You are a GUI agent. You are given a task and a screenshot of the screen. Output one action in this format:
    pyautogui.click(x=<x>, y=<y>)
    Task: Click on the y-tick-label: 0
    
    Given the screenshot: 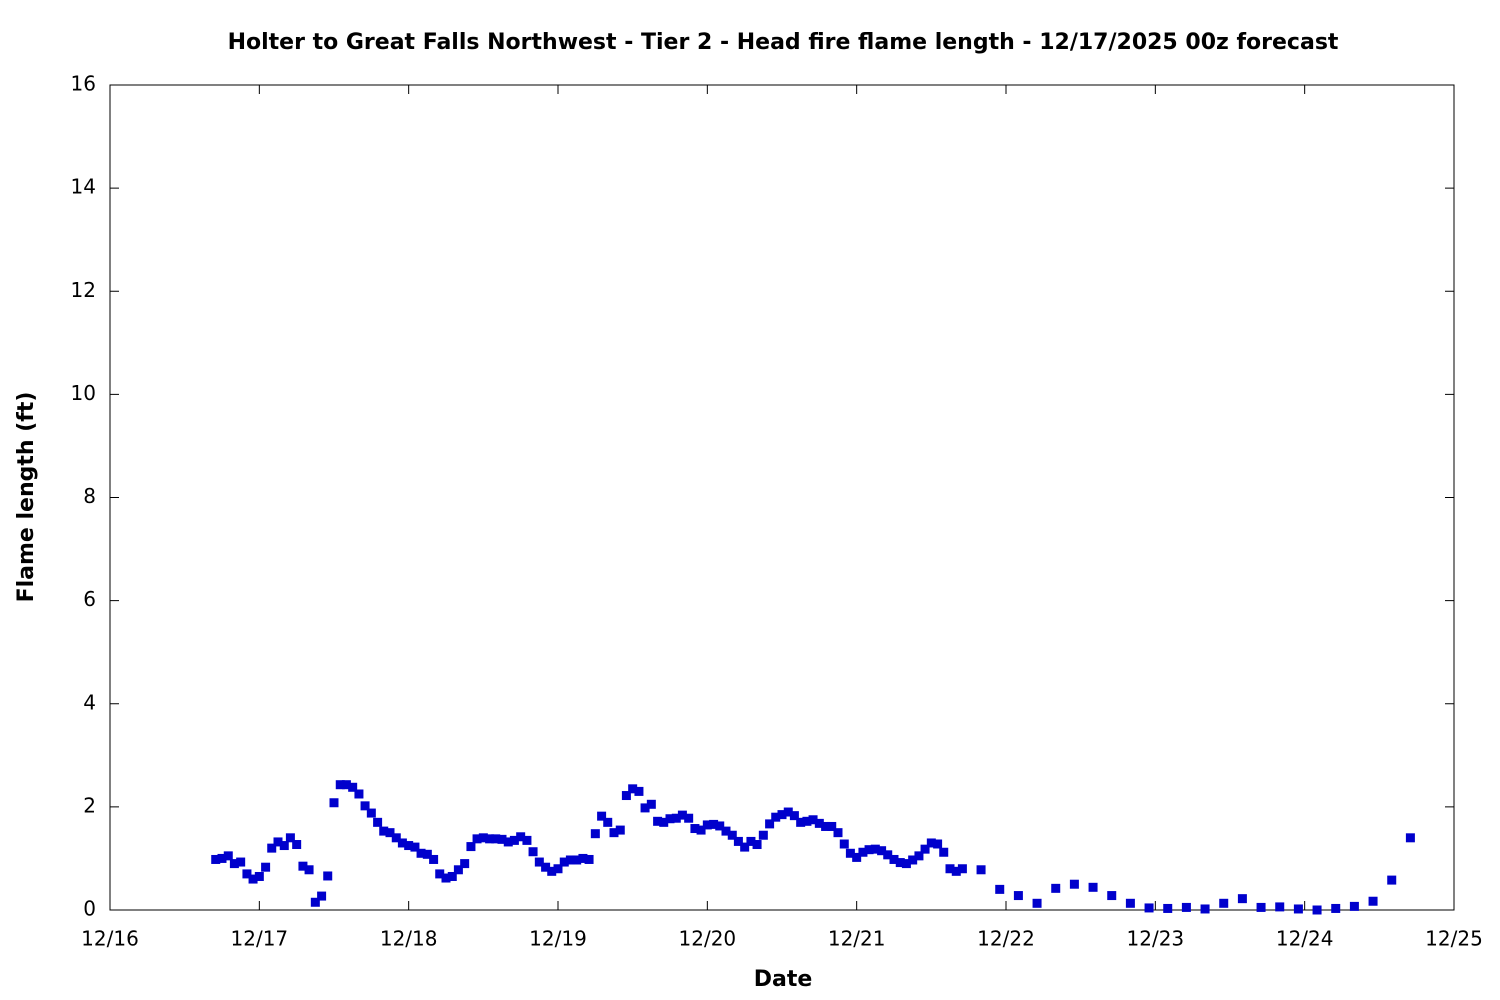 What is the action you would take?
    pyautogui.click(x=89, y=909)
    